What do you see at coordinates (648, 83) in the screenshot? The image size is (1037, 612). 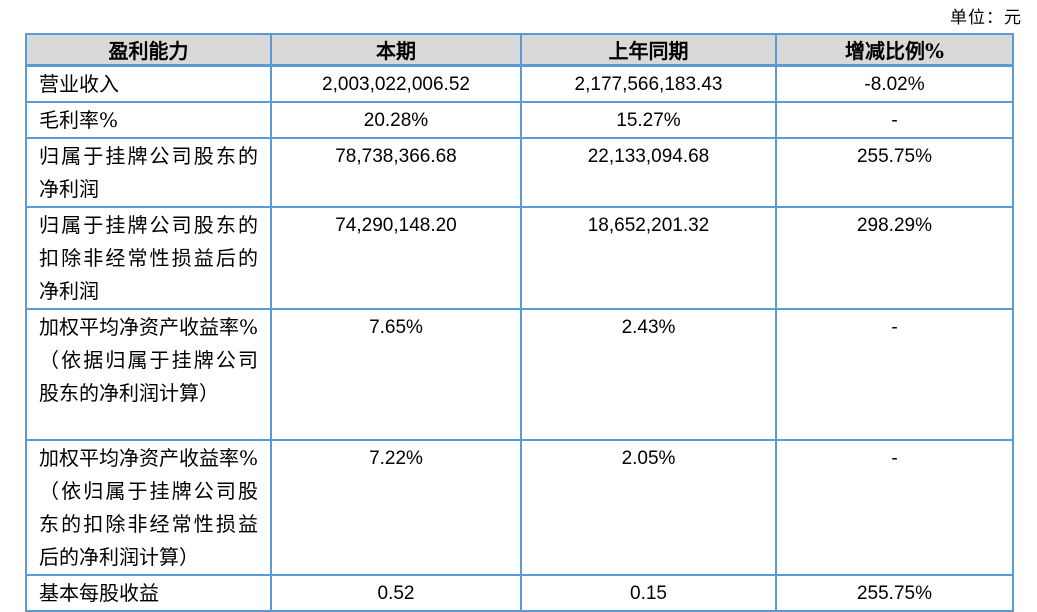 I see `prior-period-value: 2,177,566,183.43` at bounding box center [648, 83].